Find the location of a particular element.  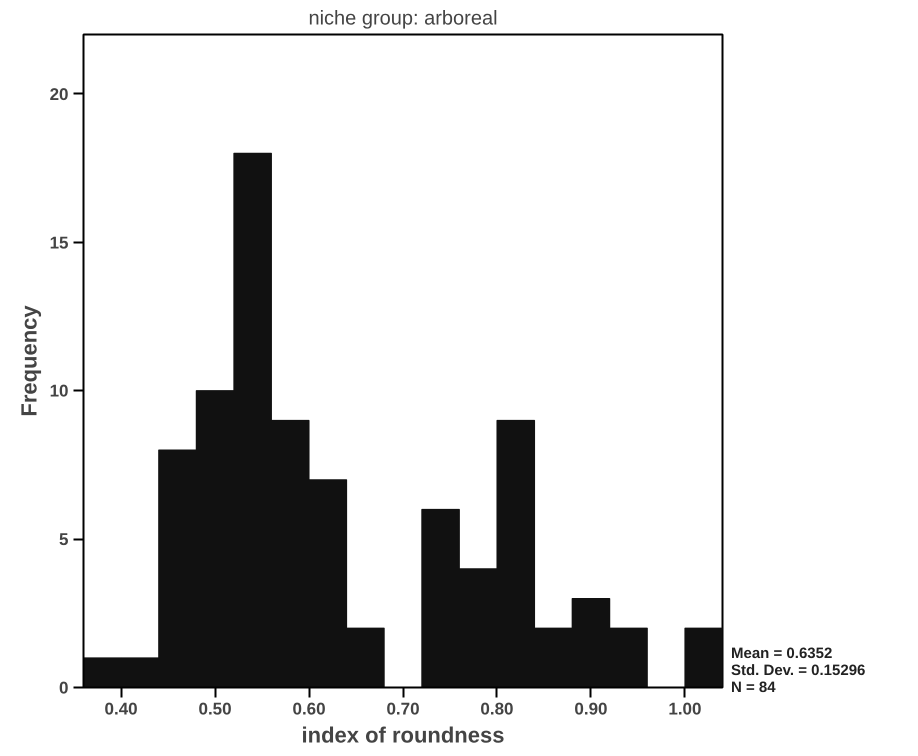

x-tick-label: 0.40 is located at coordinates (121, 709).